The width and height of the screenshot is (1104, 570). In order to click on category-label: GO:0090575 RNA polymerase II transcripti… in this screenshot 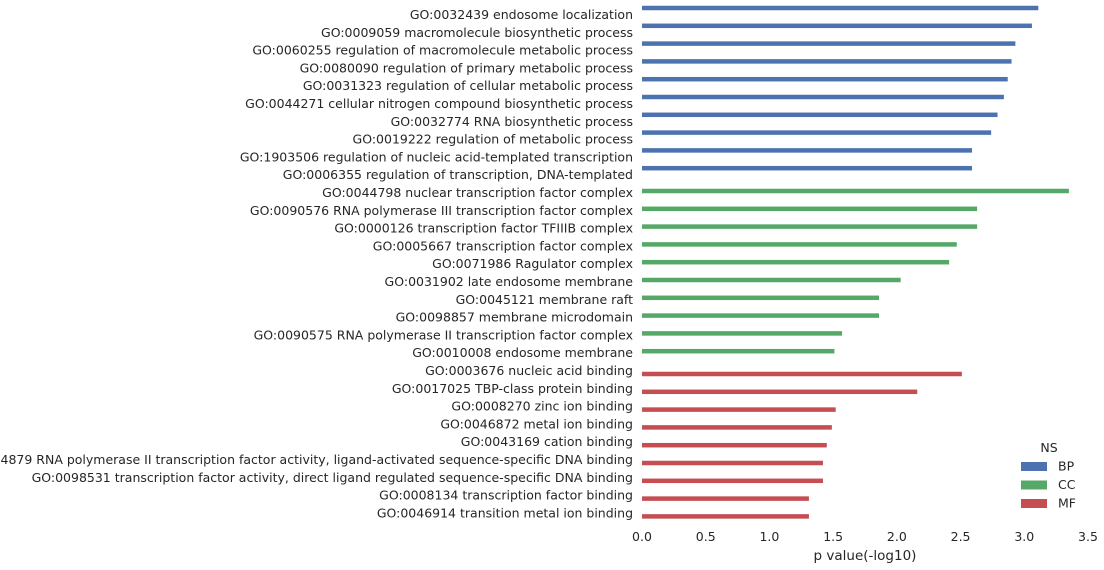, I will do `click(443, 334)`.